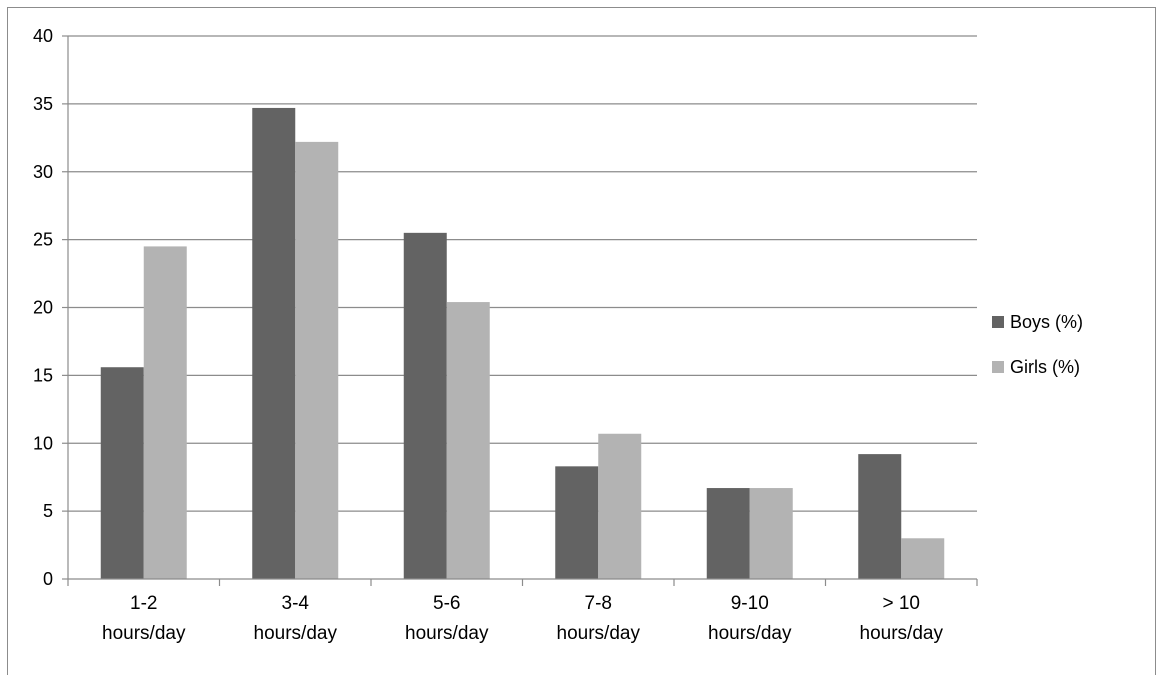  I want to click on y-tick-label: 25, so click(43, 240).